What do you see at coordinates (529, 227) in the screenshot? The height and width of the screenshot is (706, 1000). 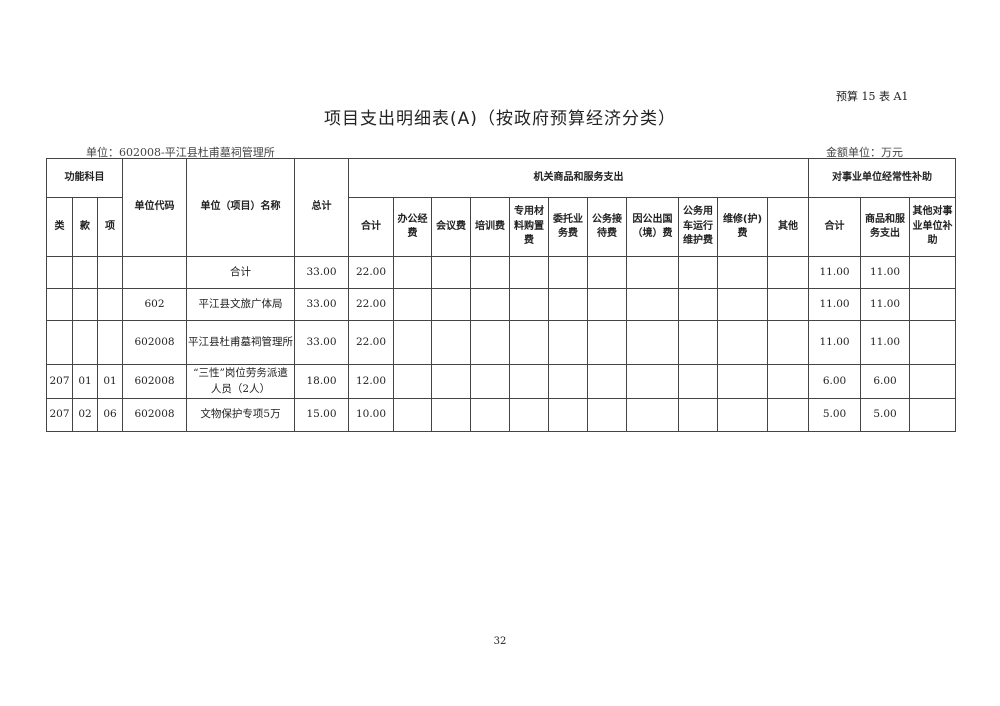 I see `header-g1-col: 专用材料购置费` at bounding box center [529, 227].